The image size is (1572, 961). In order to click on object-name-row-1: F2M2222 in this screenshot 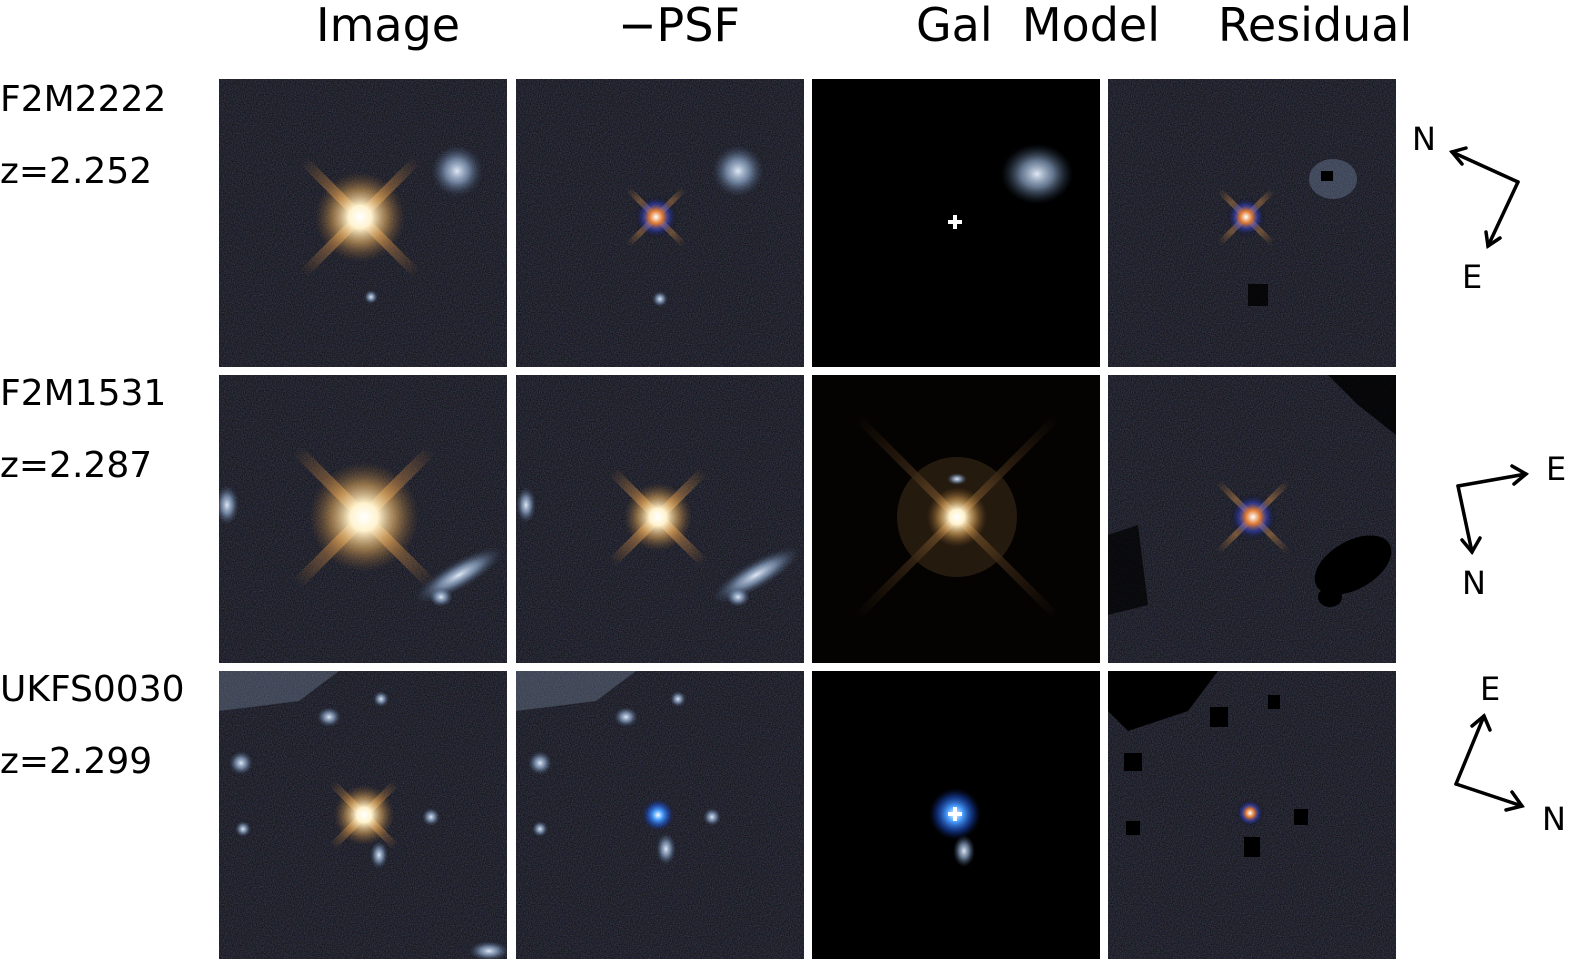, I will do `click(83, 99)`.